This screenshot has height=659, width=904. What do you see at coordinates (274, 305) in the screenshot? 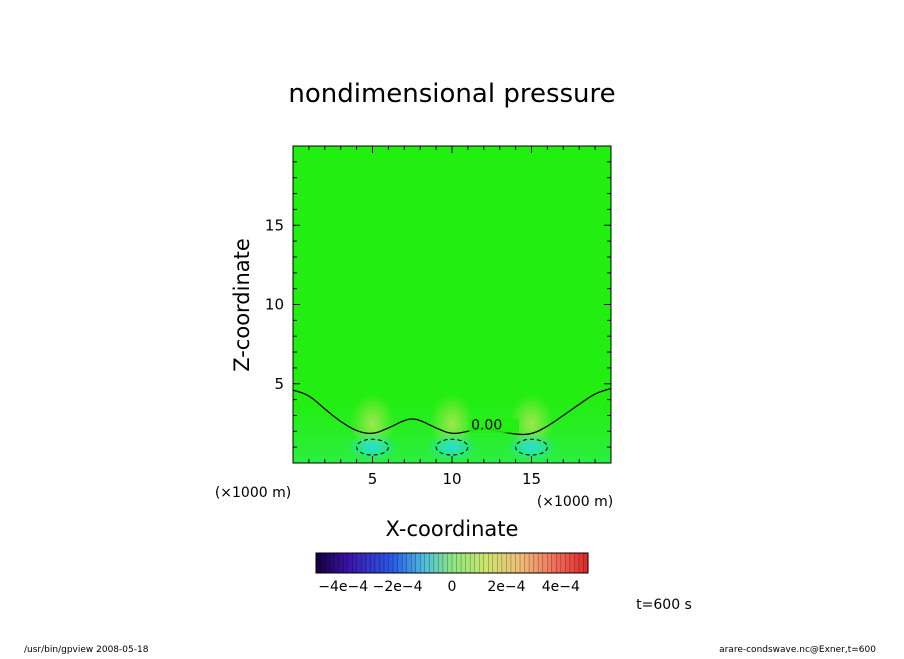
I see `y-tick-label: 10` at bounding box center [274, 305].